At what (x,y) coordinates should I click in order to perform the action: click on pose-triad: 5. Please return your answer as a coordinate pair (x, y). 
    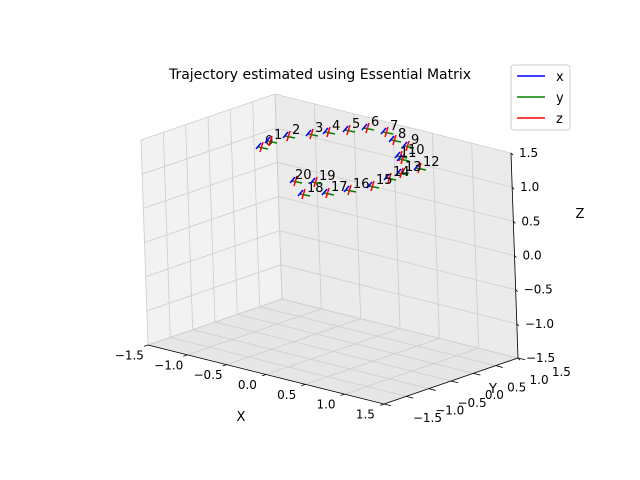
    Looking at the image, I should click on (351, 126).